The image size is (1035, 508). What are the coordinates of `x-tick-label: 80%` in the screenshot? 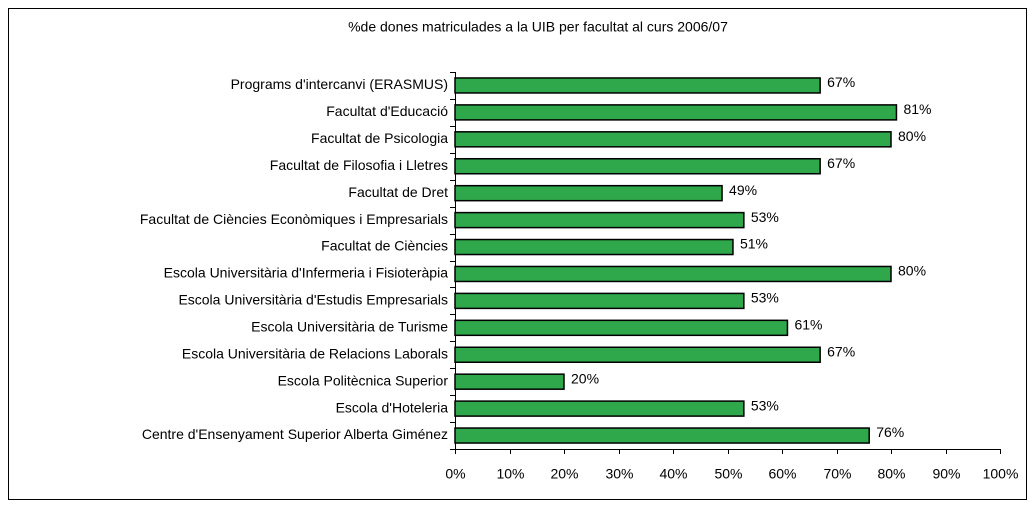 It's located at (891, 474).